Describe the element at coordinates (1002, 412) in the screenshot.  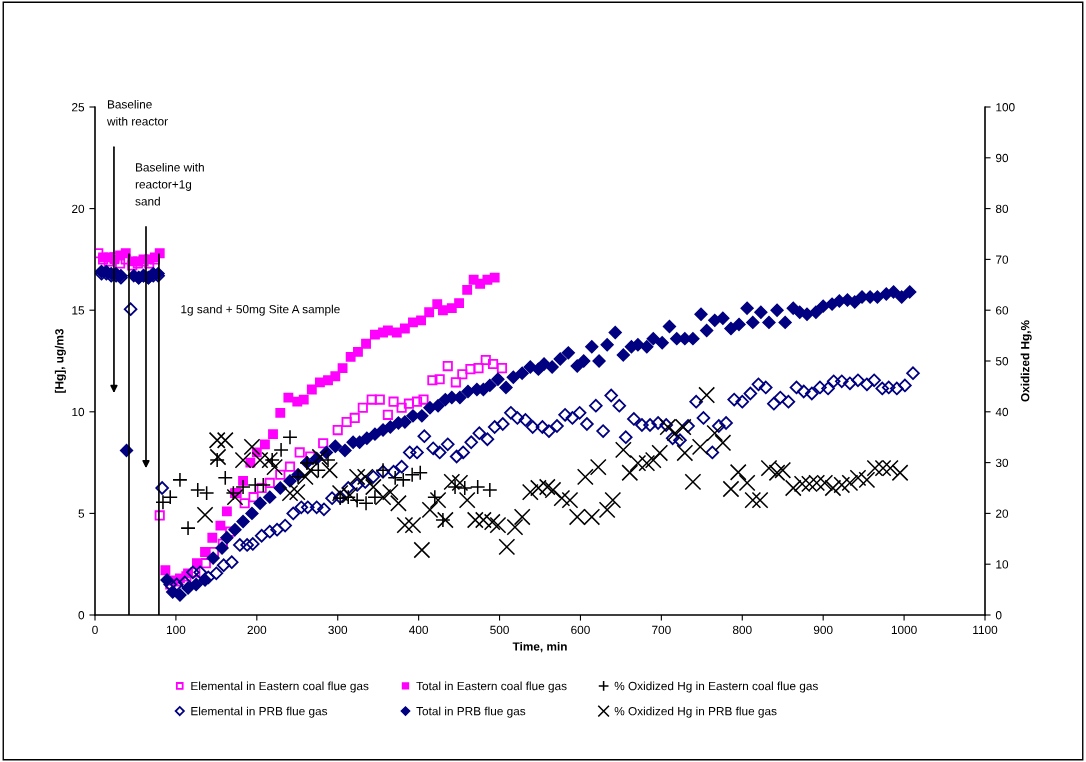
I see `y2-tick-label: 40` at that location.